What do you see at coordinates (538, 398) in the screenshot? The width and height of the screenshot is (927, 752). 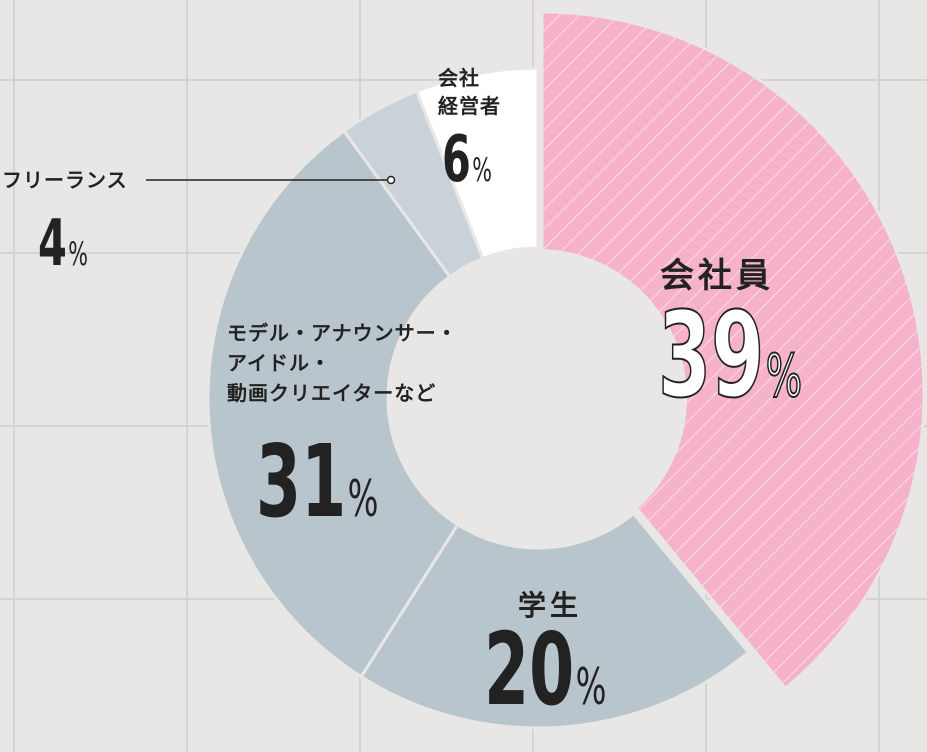 I see `donut-hole` at bounding box center [538, 398].